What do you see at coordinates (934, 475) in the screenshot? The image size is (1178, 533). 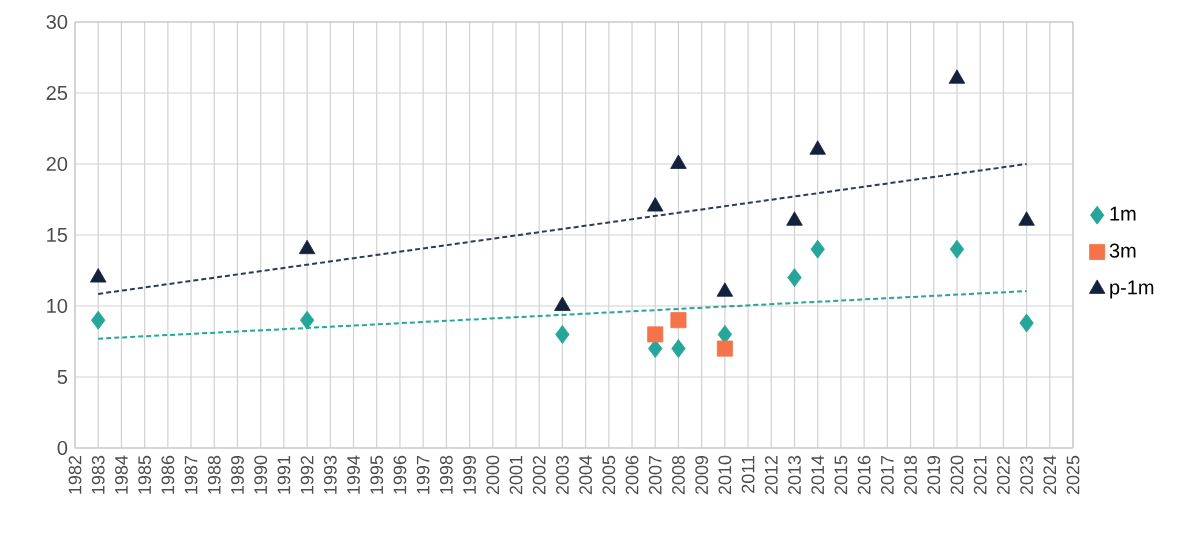 I see `x-tick-label: 2019` at bounding box center [934, 475].